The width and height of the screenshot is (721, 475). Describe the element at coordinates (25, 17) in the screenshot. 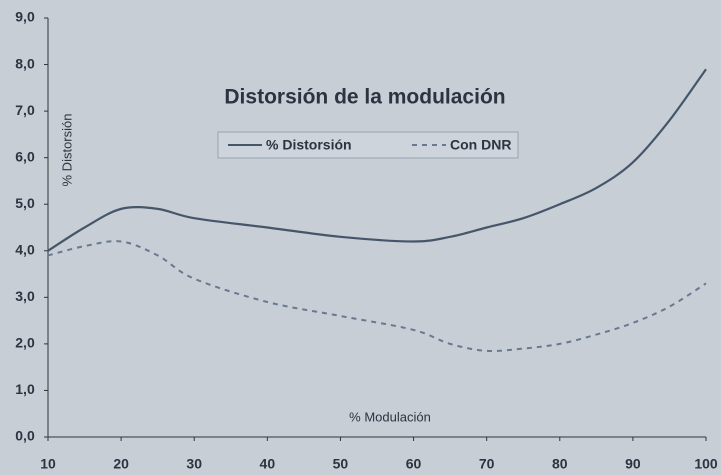

I see `y-tick-label: 9,0` at that location.